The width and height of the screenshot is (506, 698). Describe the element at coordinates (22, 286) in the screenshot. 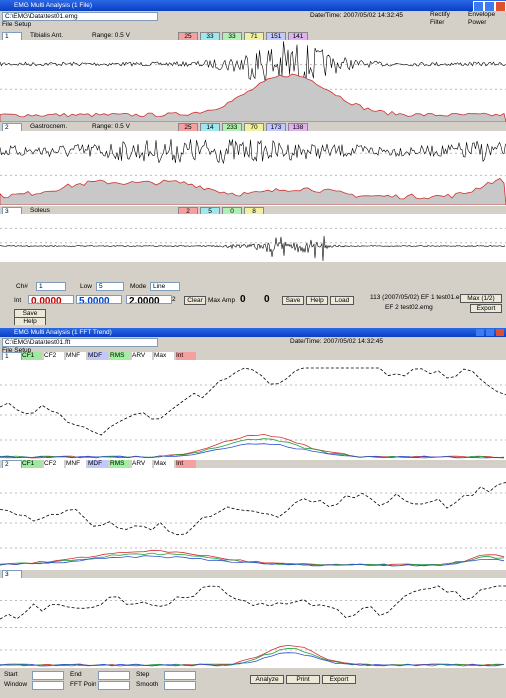

I see `label: Ch#` at that location.